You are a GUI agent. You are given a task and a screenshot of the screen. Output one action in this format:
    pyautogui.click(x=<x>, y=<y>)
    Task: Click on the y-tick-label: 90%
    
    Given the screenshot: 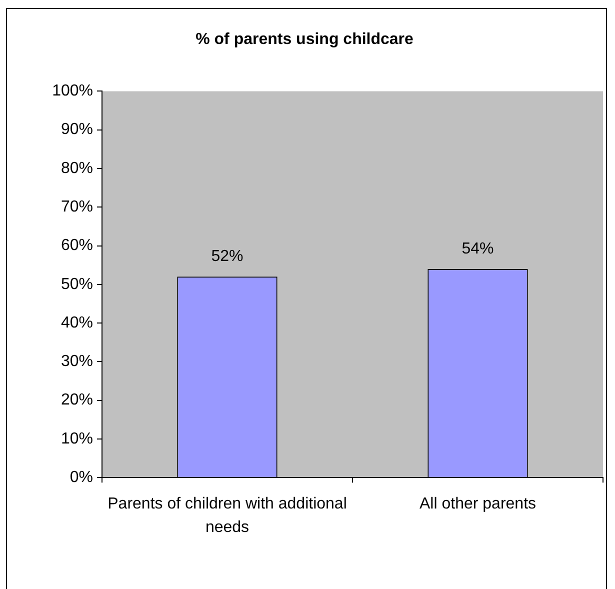 What is the action you would take?
    pyautogui.click(x=76, y=129)
    